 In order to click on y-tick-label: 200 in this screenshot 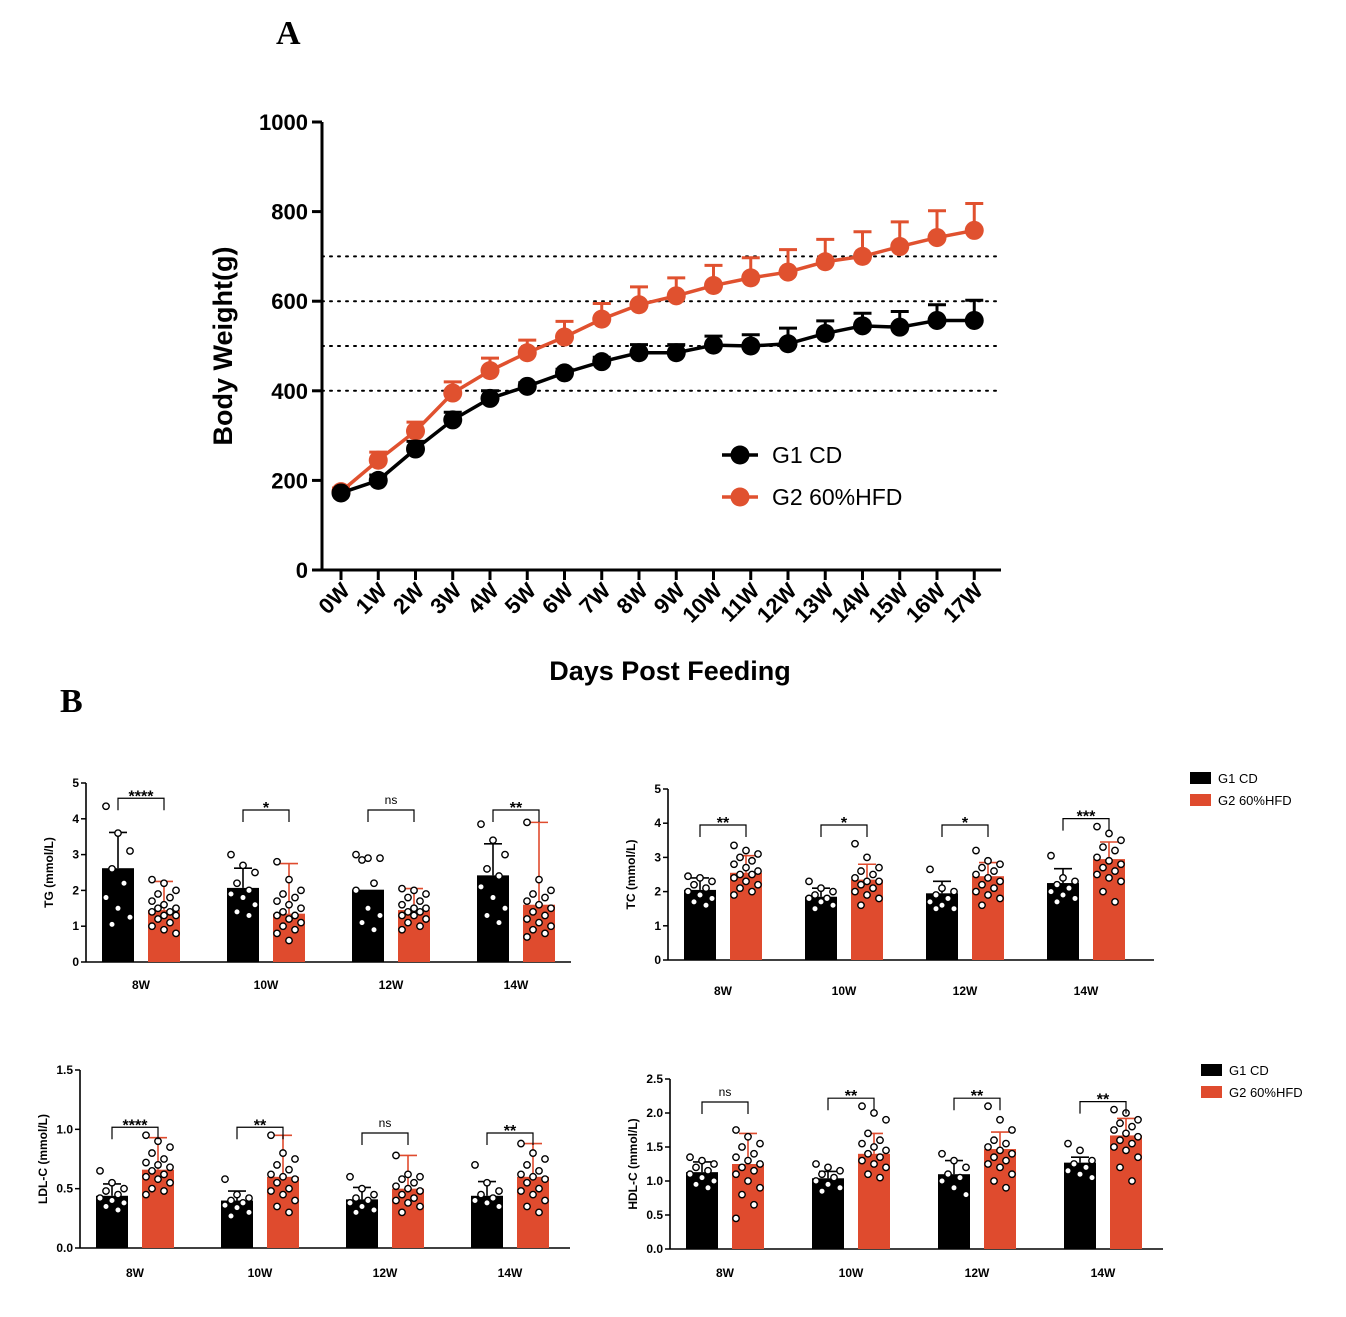, I will do `click(289, 480)`.